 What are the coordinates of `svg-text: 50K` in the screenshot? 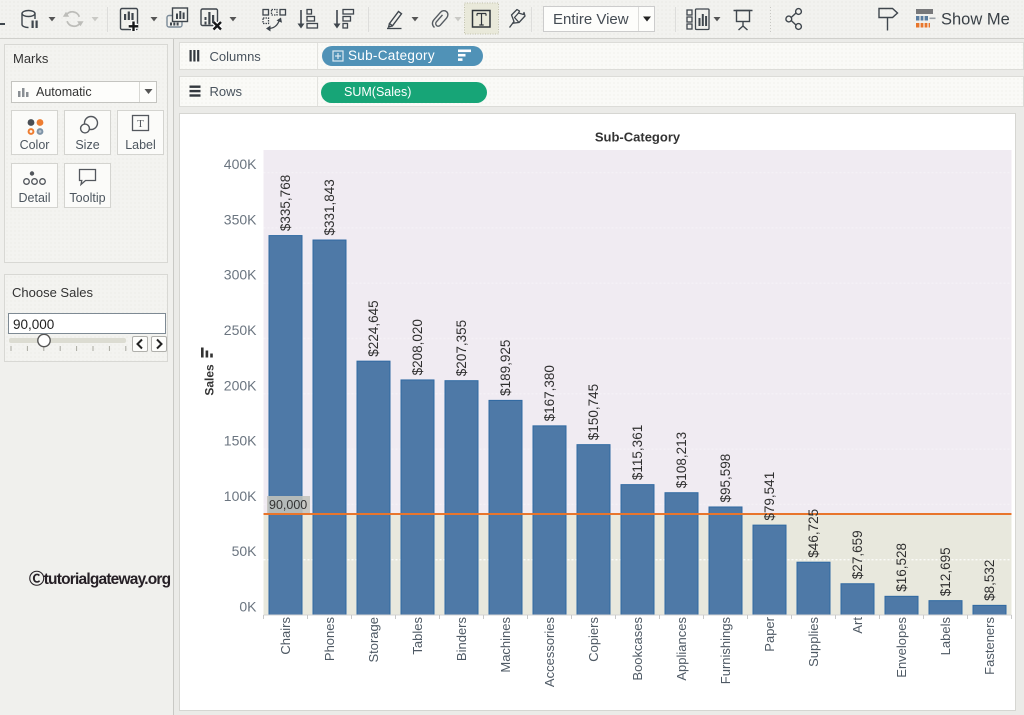 It's located at (245, 551).